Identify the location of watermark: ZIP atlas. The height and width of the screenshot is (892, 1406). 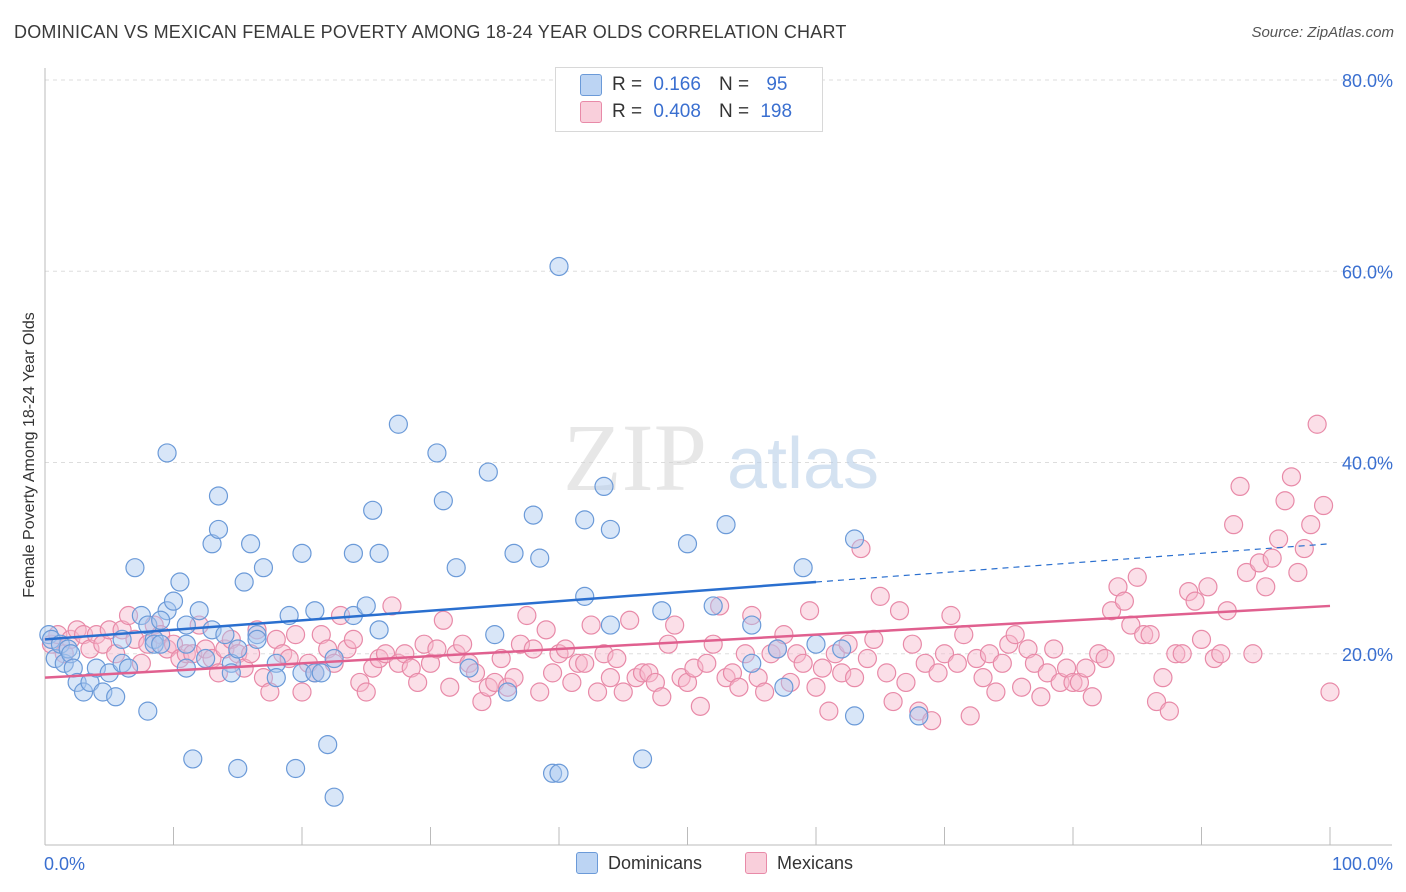
(721, 457).